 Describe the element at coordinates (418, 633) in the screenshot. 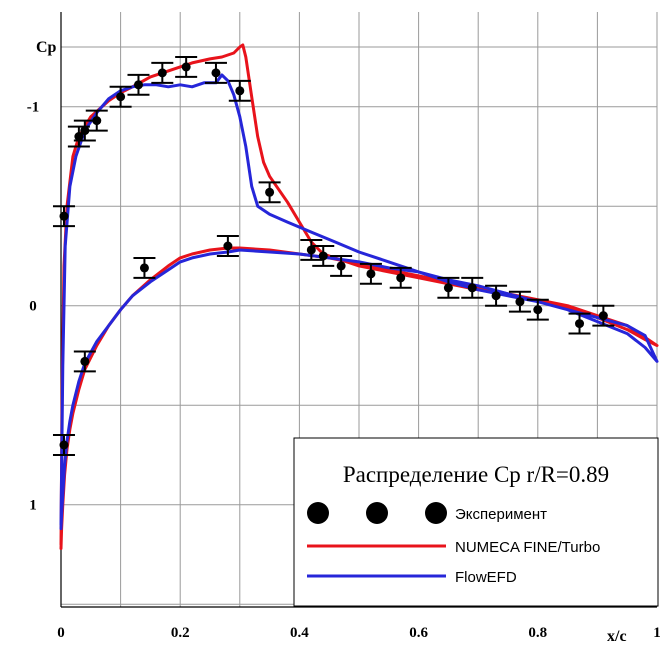

I see `x-tick-label: 0.6` at that location.